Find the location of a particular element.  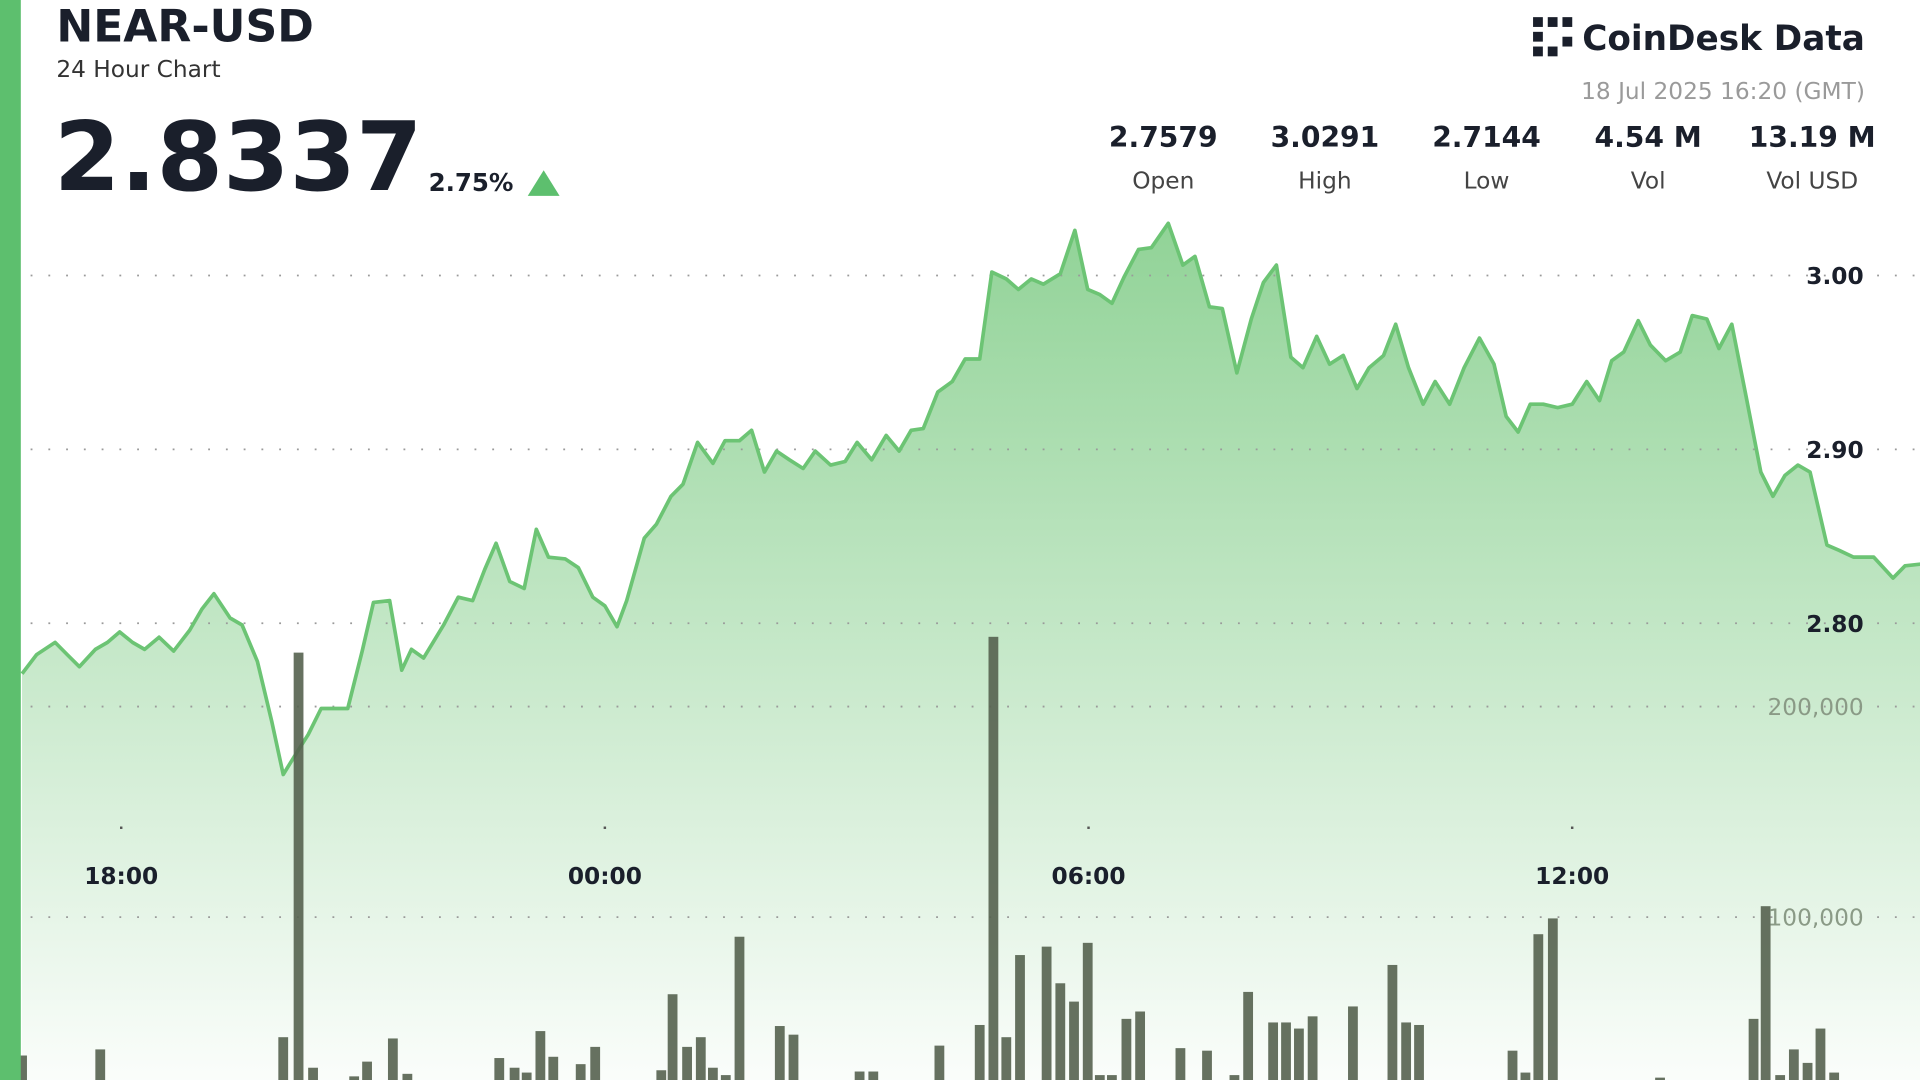

x-tick-label: 18:00 is located at coordinates (121, 876).